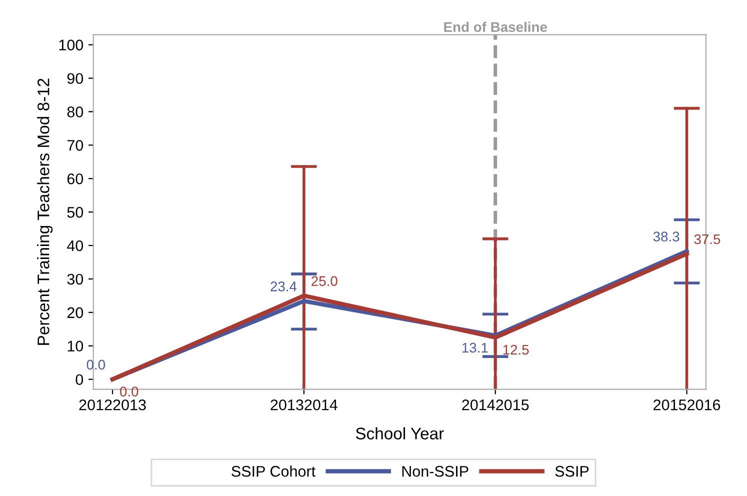 This screenshot has height=496, width=747. What do you see at coordinates (75, 212) in the screenshot?
I see `y-tick-label: 50` at bounding box center [75, 212].